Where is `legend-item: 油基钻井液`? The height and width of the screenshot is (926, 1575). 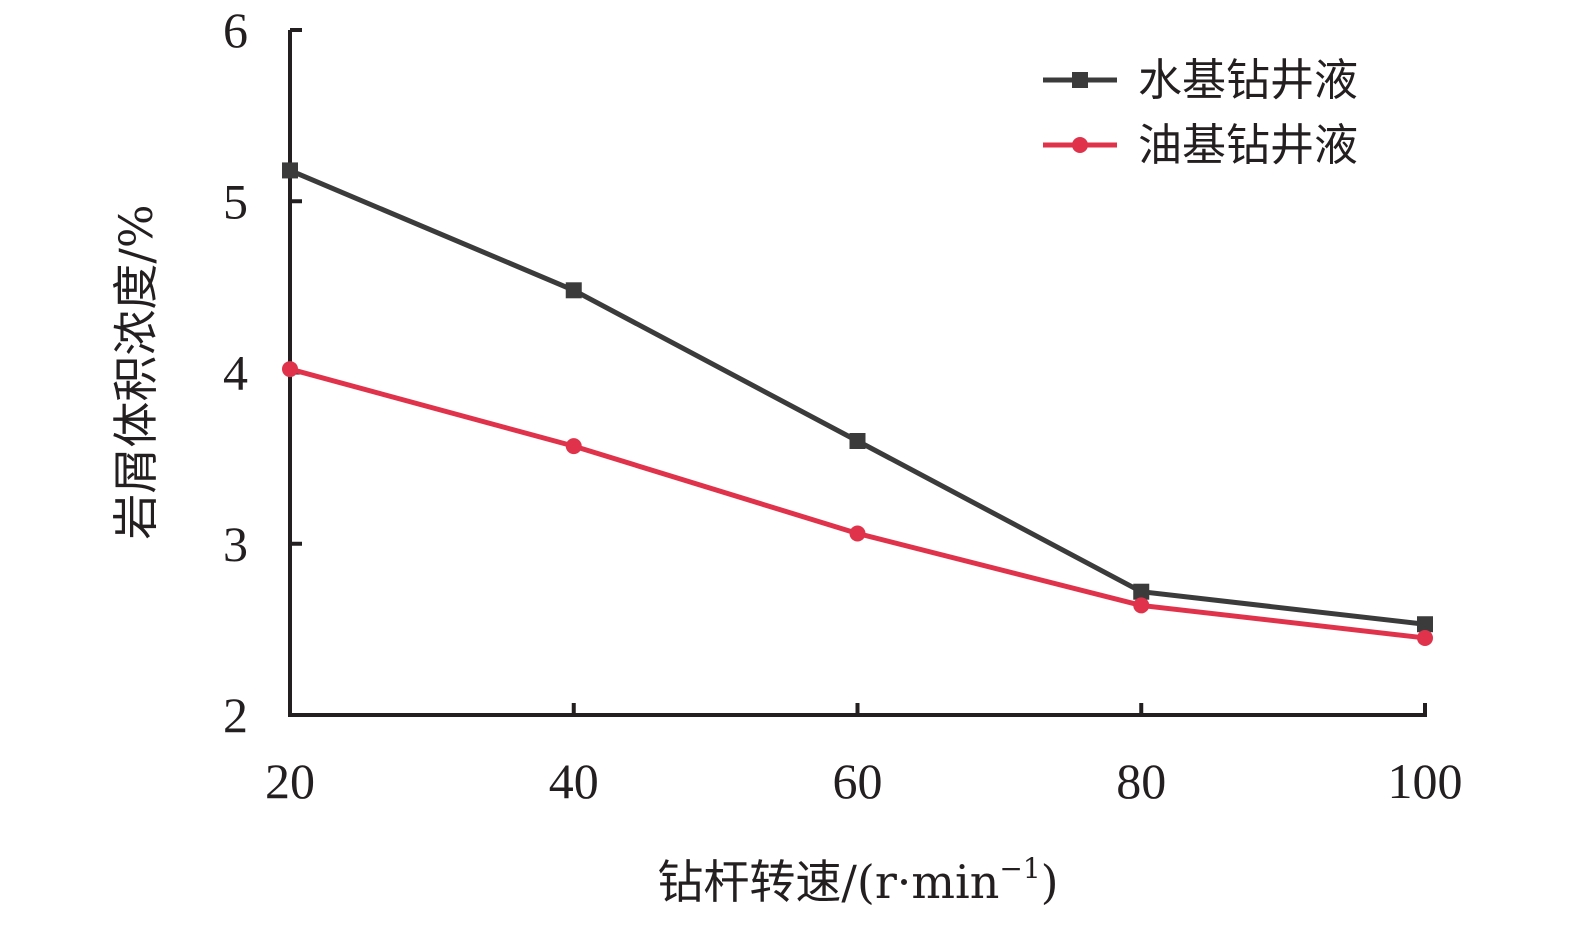 legend-item: 油基钻井液 is located at coordinates (1200, 145).